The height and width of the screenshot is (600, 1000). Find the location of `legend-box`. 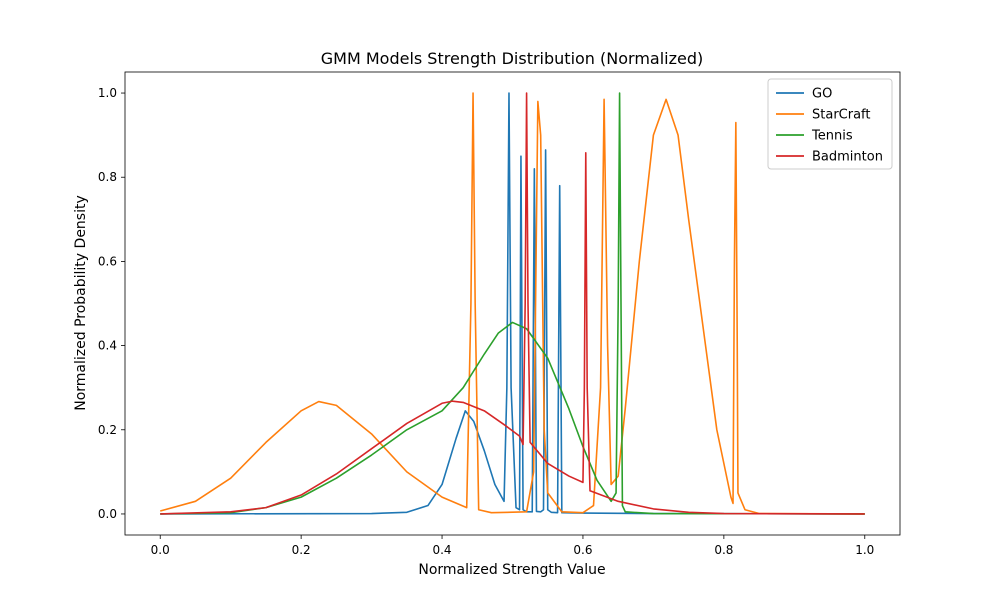

legend-box is located at coordinates (830, 124).